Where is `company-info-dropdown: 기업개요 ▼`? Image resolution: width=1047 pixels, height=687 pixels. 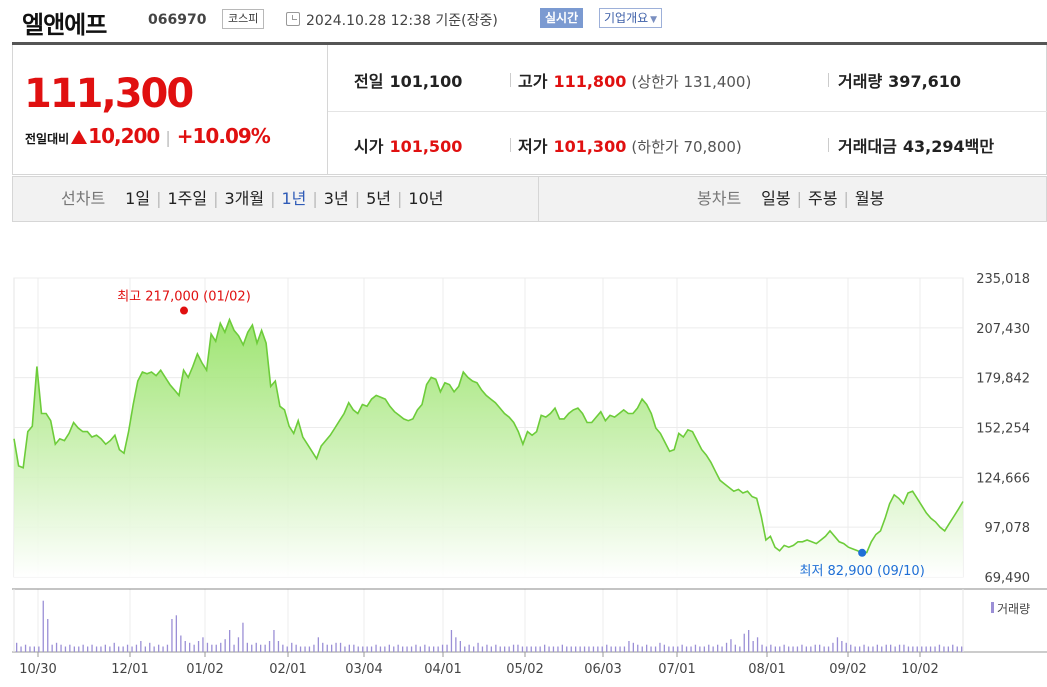
company-info-dropdown: 기업개요 ▼ is located at coordinates (631, 18).